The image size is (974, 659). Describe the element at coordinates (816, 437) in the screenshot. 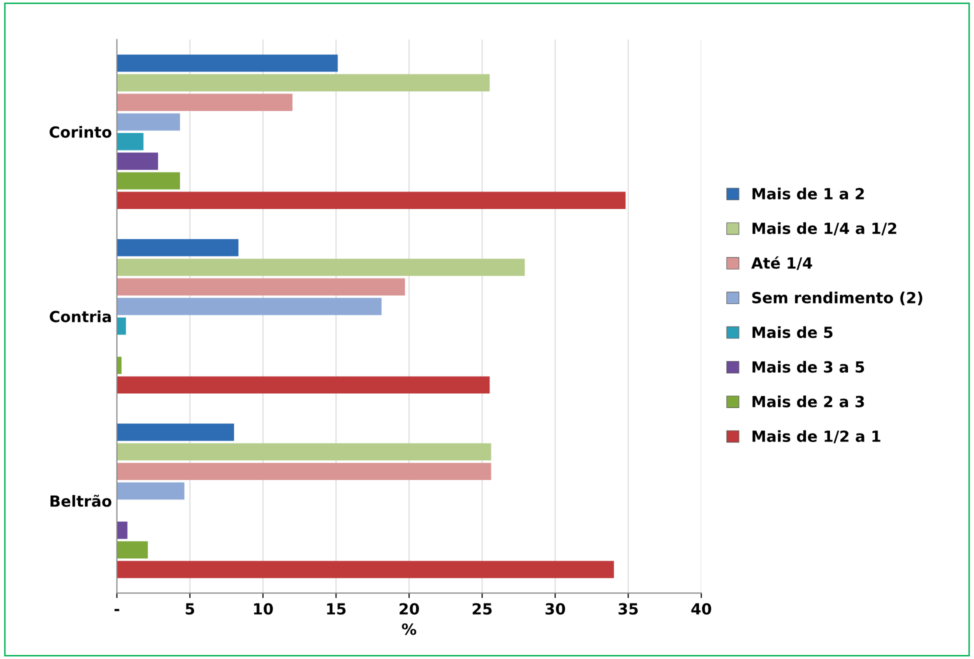

I see `legend-label: Mais de 1/2 a 1` at that location.